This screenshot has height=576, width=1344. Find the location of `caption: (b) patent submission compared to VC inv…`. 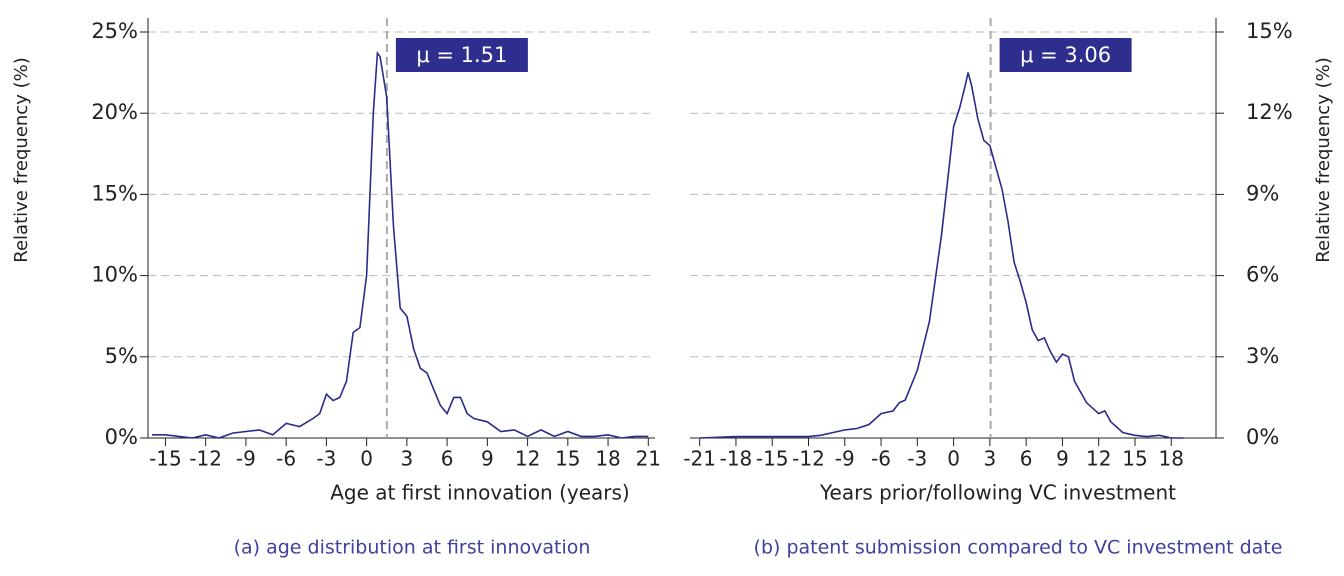

caption: (b) patent submission compared to VC inv… is located at coordinates (1018, 548).